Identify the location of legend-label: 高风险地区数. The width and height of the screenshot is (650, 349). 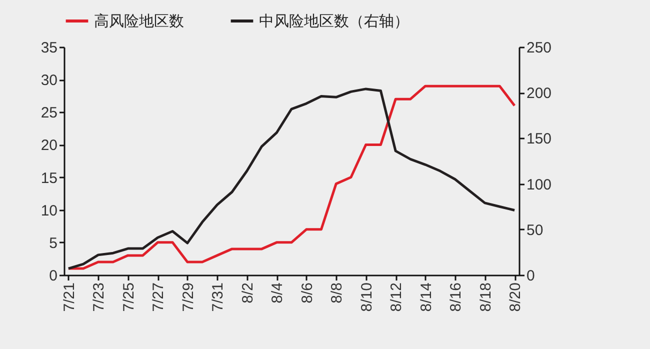
(139, 21).